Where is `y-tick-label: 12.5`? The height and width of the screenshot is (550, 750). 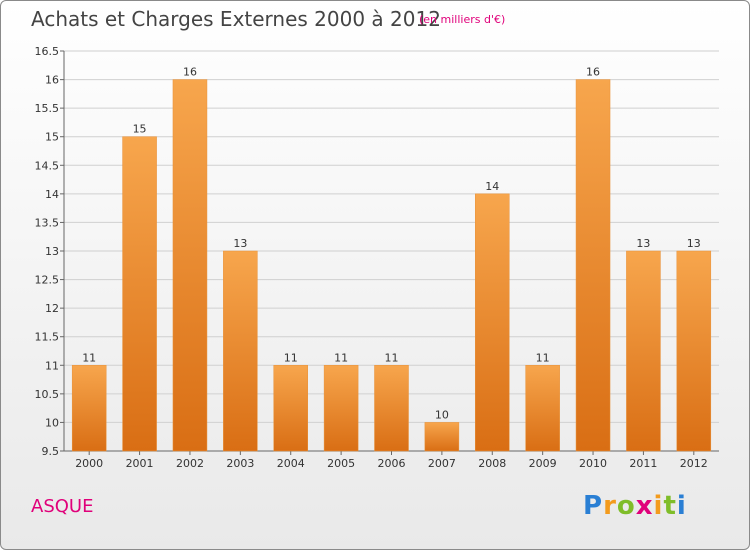 y-tick-label: 12.5 is located at coordinates (47, 280).